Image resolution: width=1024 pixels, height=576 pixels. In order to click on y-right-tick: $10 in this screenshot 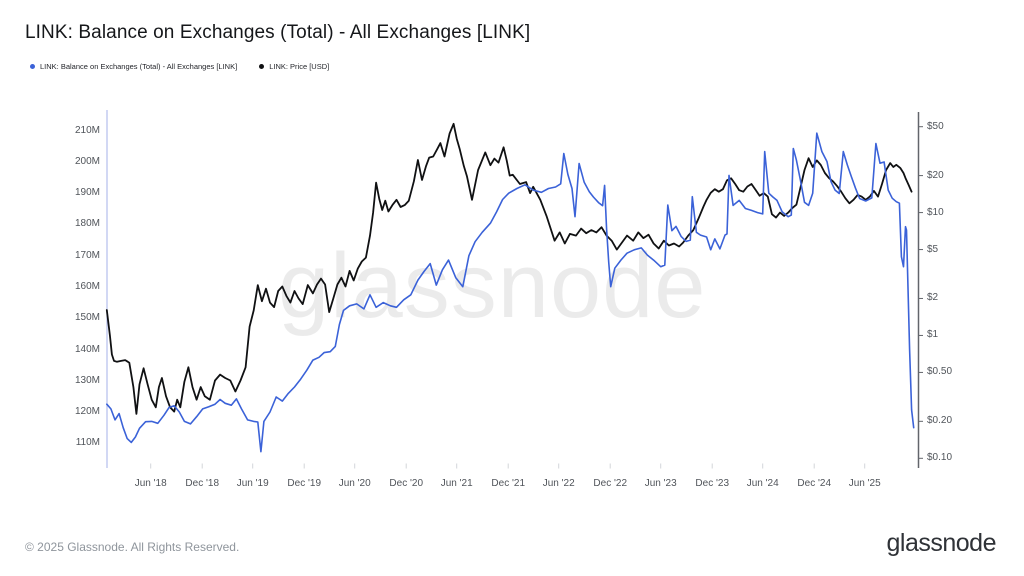, I will do `click(935, 212)`.